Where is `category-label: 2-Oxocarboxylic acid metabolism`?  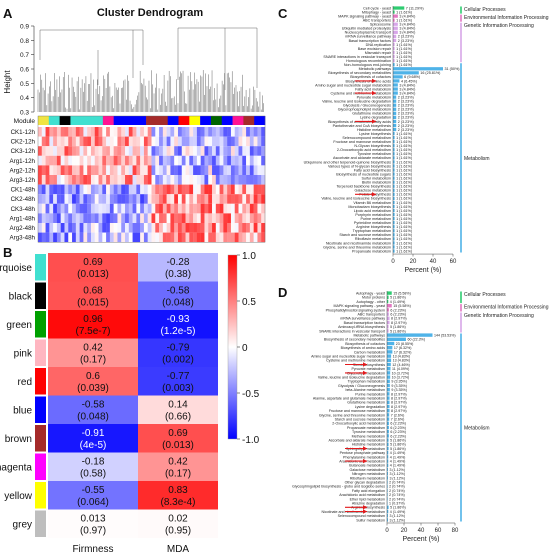 category-label: 2-Oxocarboxylic acid metabolism is located at coordinates (358, 424).